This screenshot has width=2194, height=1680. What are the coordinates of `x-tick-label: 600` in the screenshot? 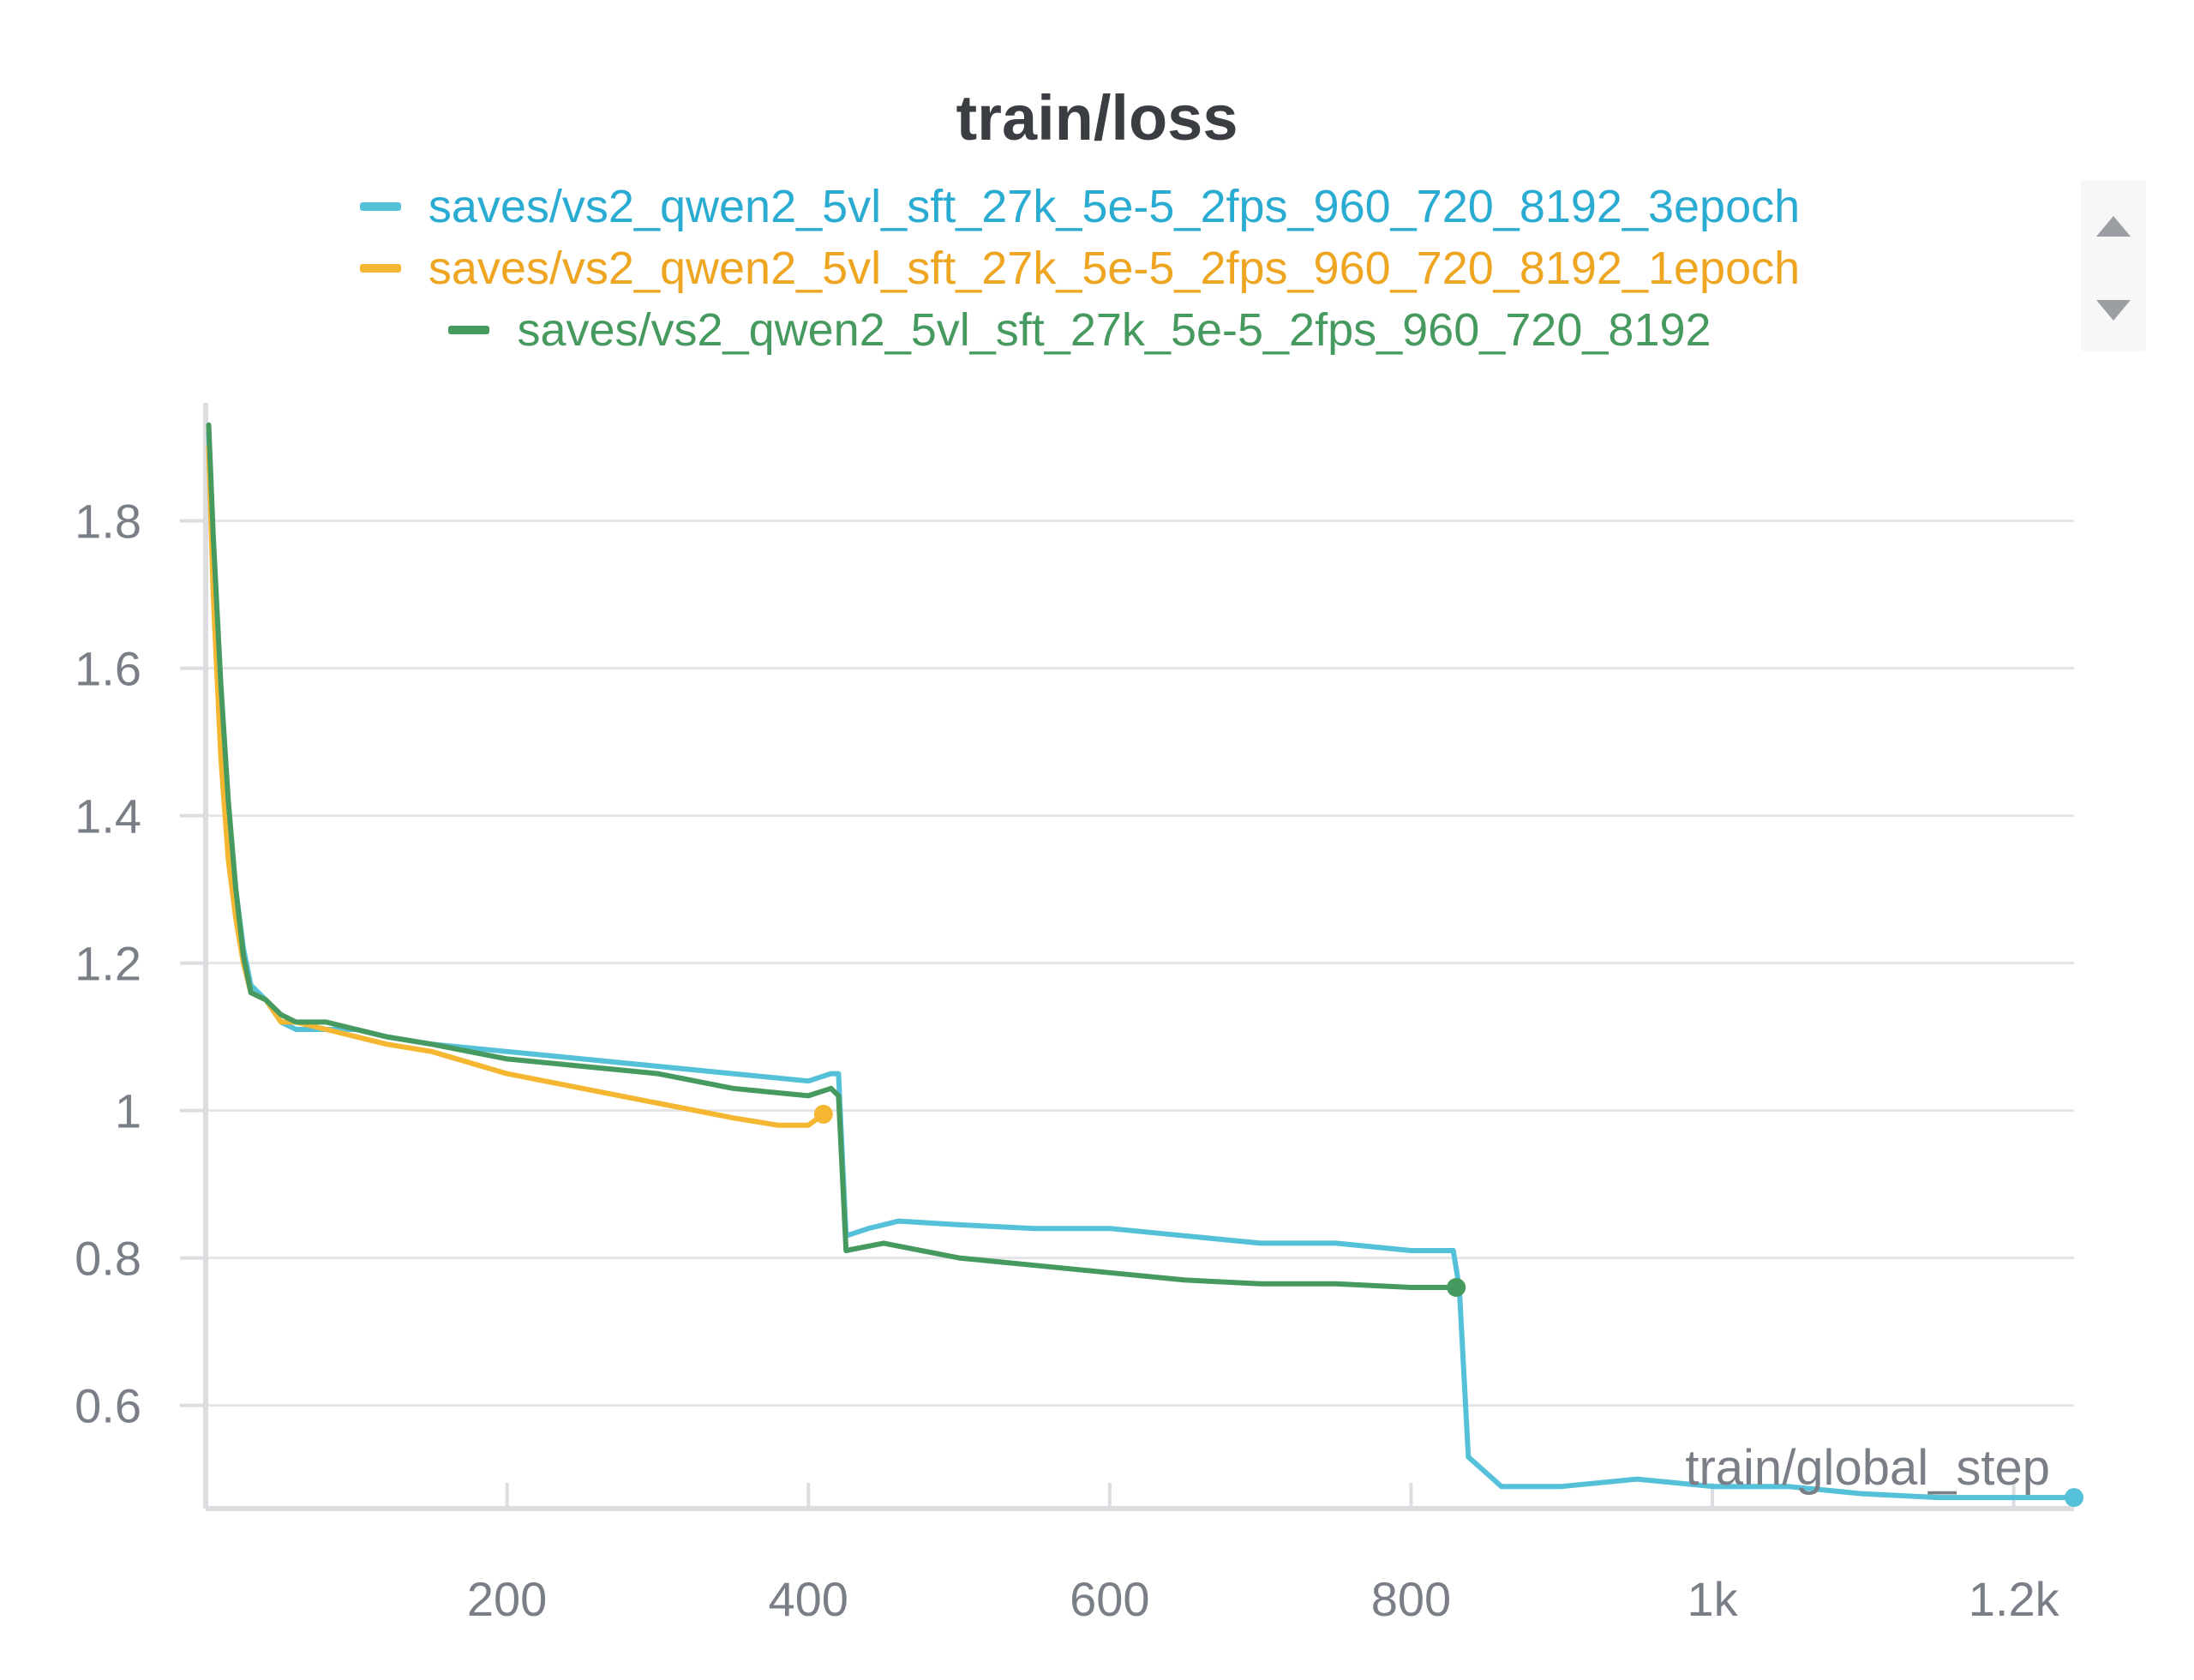 It's located at (1109, 1599).